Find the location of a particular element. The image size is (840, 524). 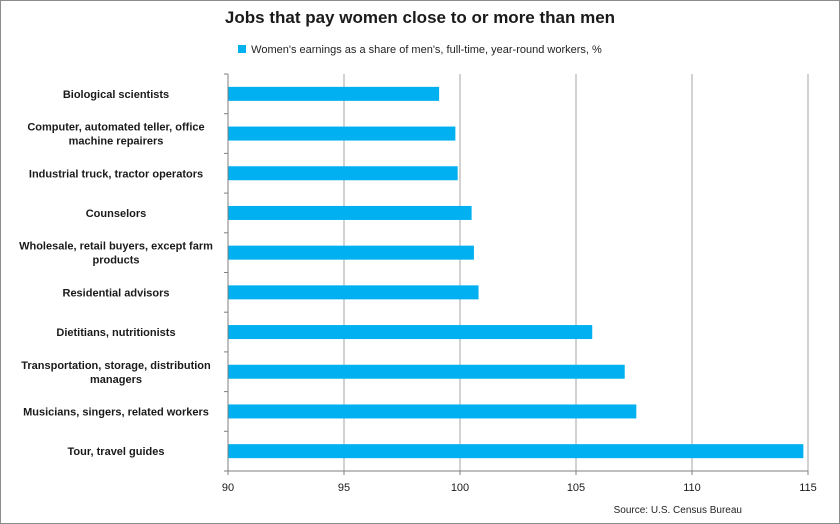

category-label: Tour, travel guides is located at coordinates (116, 452).